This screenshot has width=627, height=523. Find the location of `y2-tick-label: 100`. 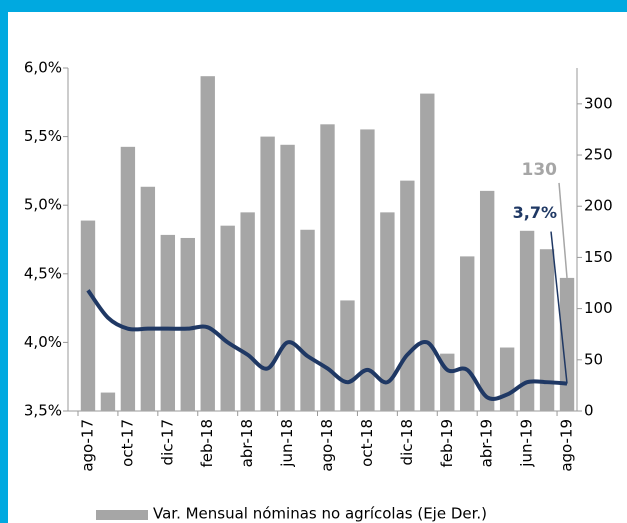

y2-tick-label: 100 is located at coordinates (598, 308).